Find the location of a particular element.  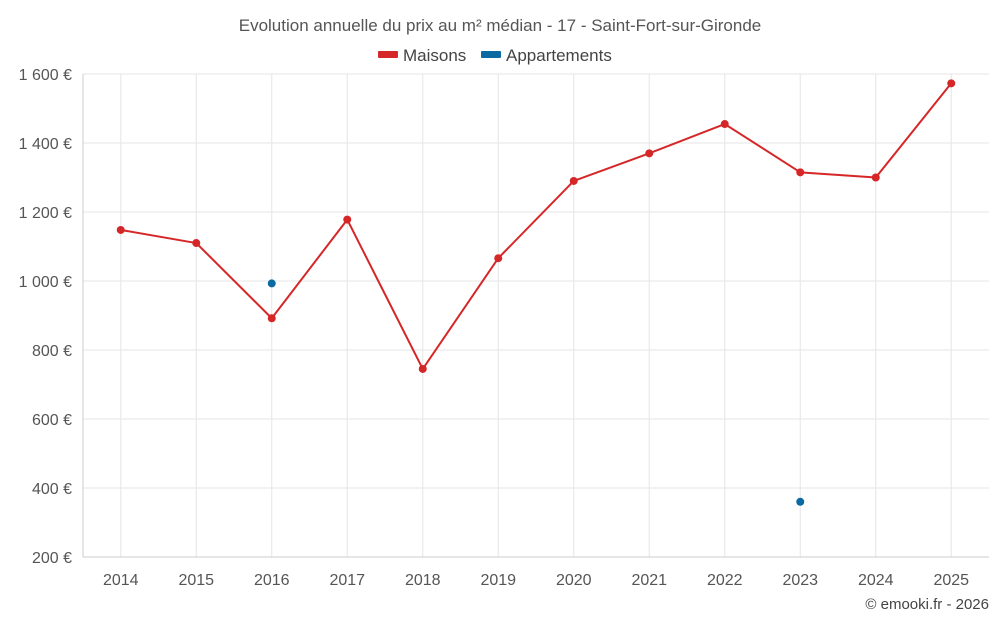

x-tick-label: 2014 is located at coordinates (121, 580).